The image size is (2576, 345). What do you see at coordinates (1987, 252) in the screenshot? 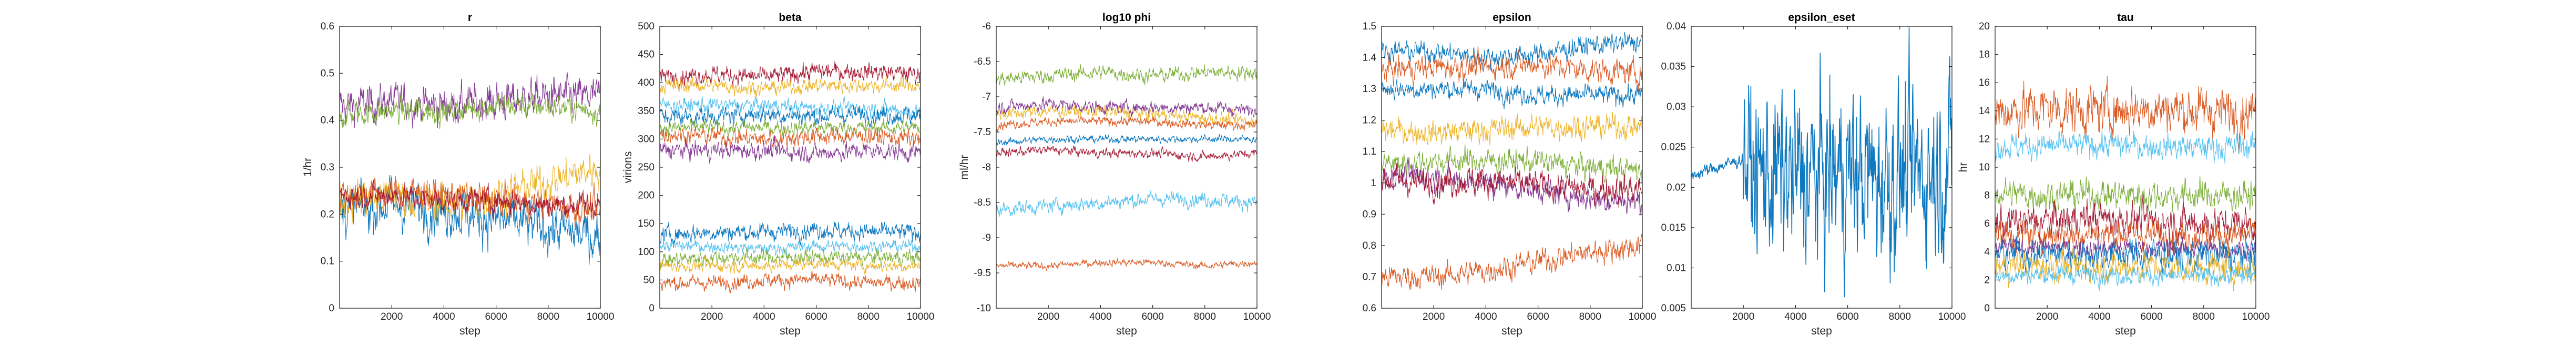
I see `y-tick-label: 4` at bounding box center [1987, 252].